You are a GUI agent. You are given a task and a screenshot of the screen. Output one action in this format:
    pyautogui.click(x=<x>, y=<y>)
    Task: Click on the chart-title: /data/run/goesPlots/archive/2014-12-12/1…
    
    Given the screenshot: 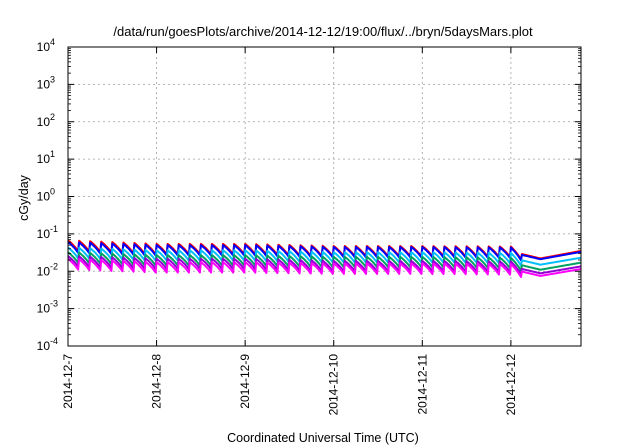 What is the action you would take?
    pyautogui.click(x=323, y=31)
    